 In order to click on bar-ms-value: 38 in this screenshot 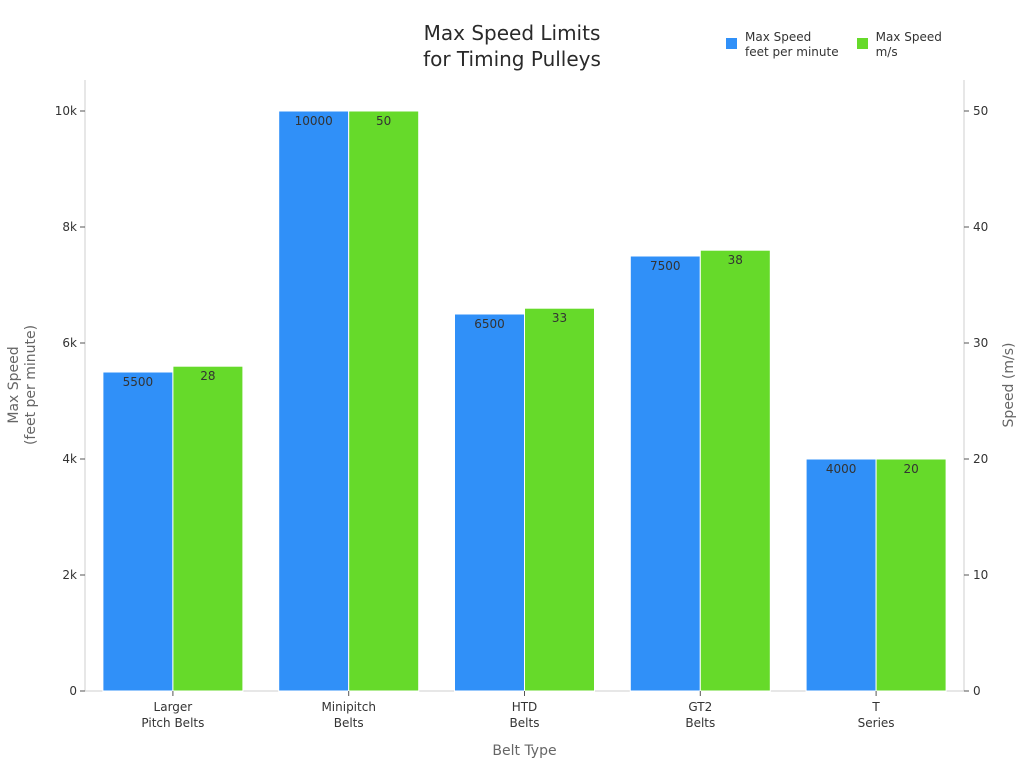, I will do `click(735, 260)`.